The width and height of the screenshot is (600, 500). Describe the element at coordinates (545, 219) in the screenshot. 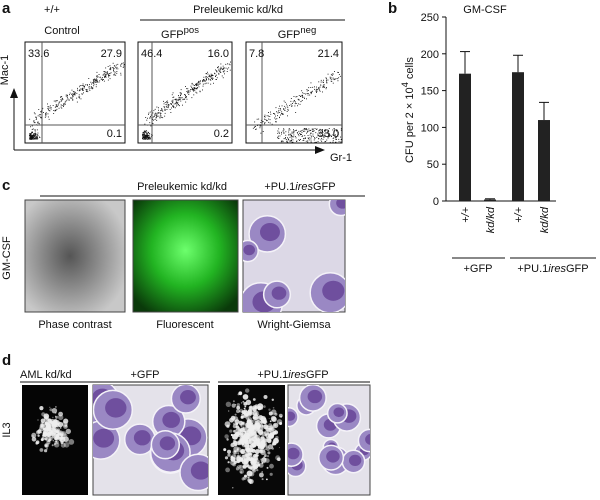

I see `x-tick-label: kd/kd` at that location.